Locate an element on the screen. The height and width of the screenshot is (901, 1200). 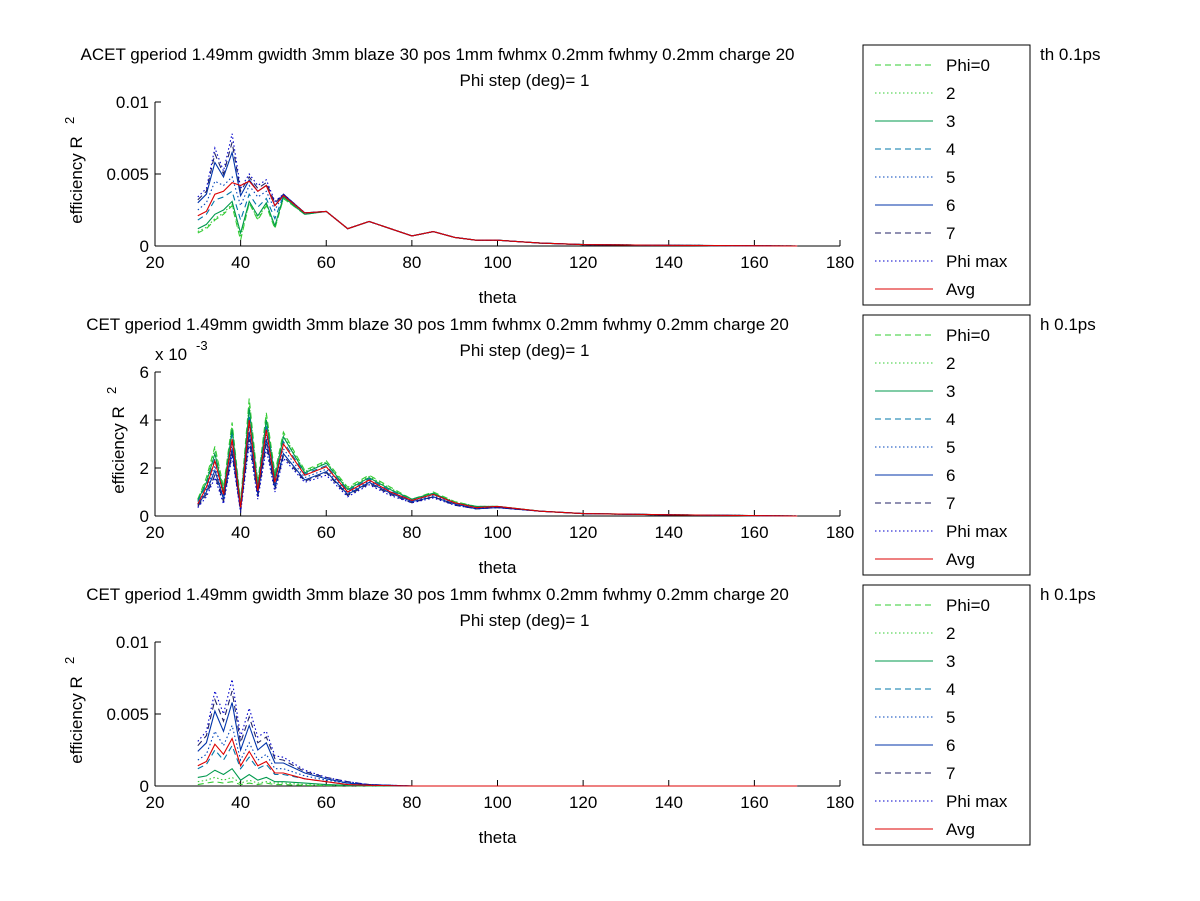
chart-title-tail: th 0.1ps is located at coordinates (1070, 54).